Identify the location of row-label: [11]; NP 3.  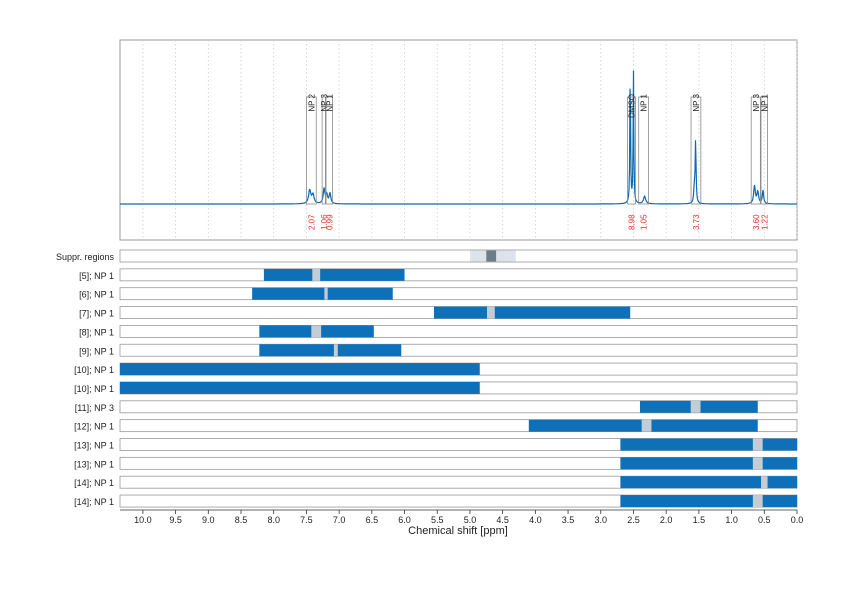
(94, 408).